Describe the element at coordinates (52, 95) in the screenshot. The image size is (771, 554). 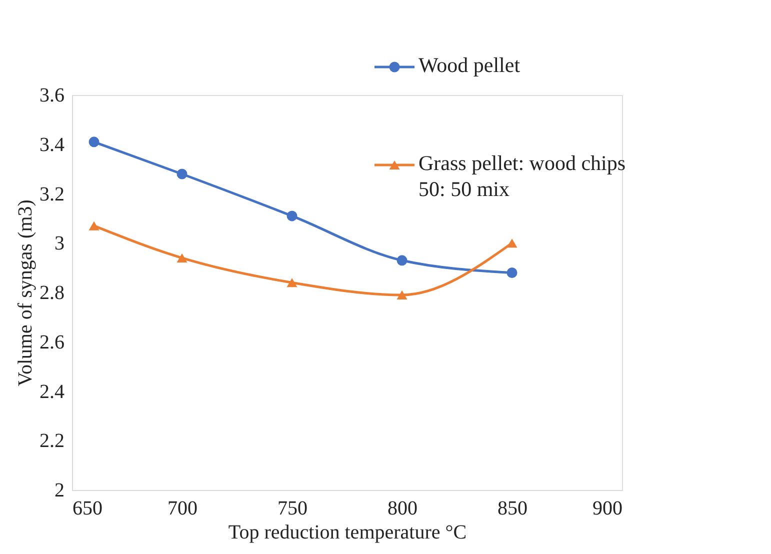
I see `y-tick-label: 3.6` at that location.